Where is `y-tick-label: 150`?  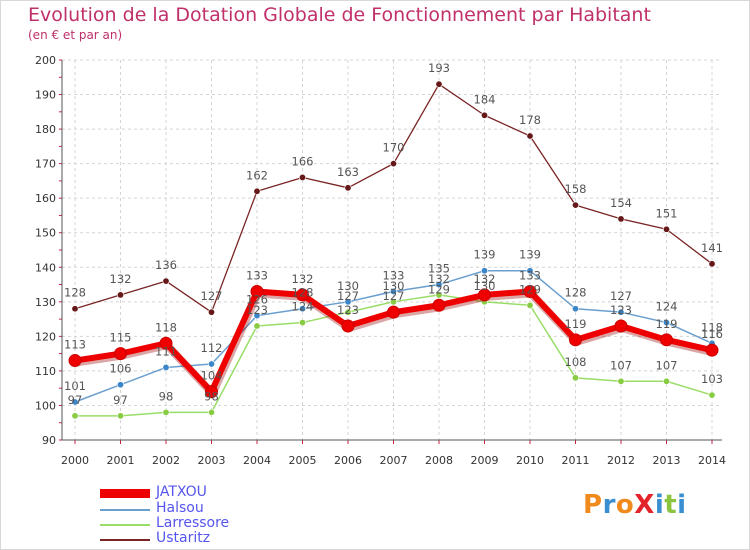 y-tick-label: 150 is located at coordinates (45, 233).